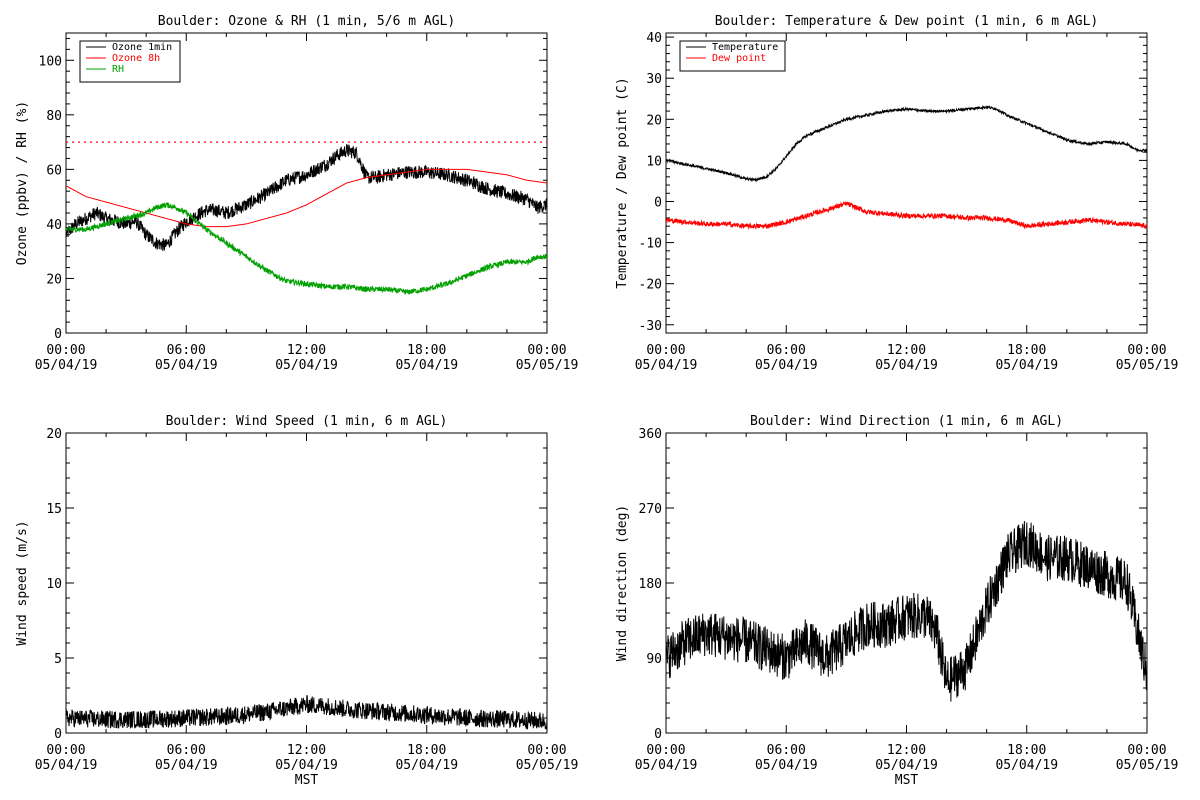 This screenshot has height=800, width=1200. What do you see at coordinates (650, 434) in the screenshot?
I see `y-tick-label: 360` at bounding box center [650, 434].